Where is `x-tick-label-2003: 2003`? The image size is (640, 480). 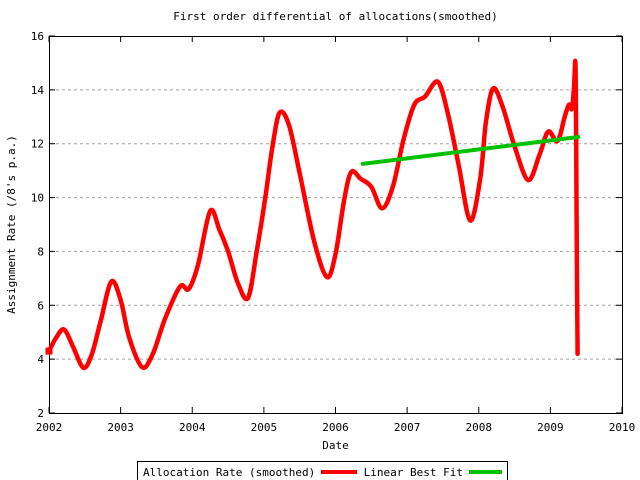
x-tick-label-2003: 2003 is located at coordinates (120, 427).